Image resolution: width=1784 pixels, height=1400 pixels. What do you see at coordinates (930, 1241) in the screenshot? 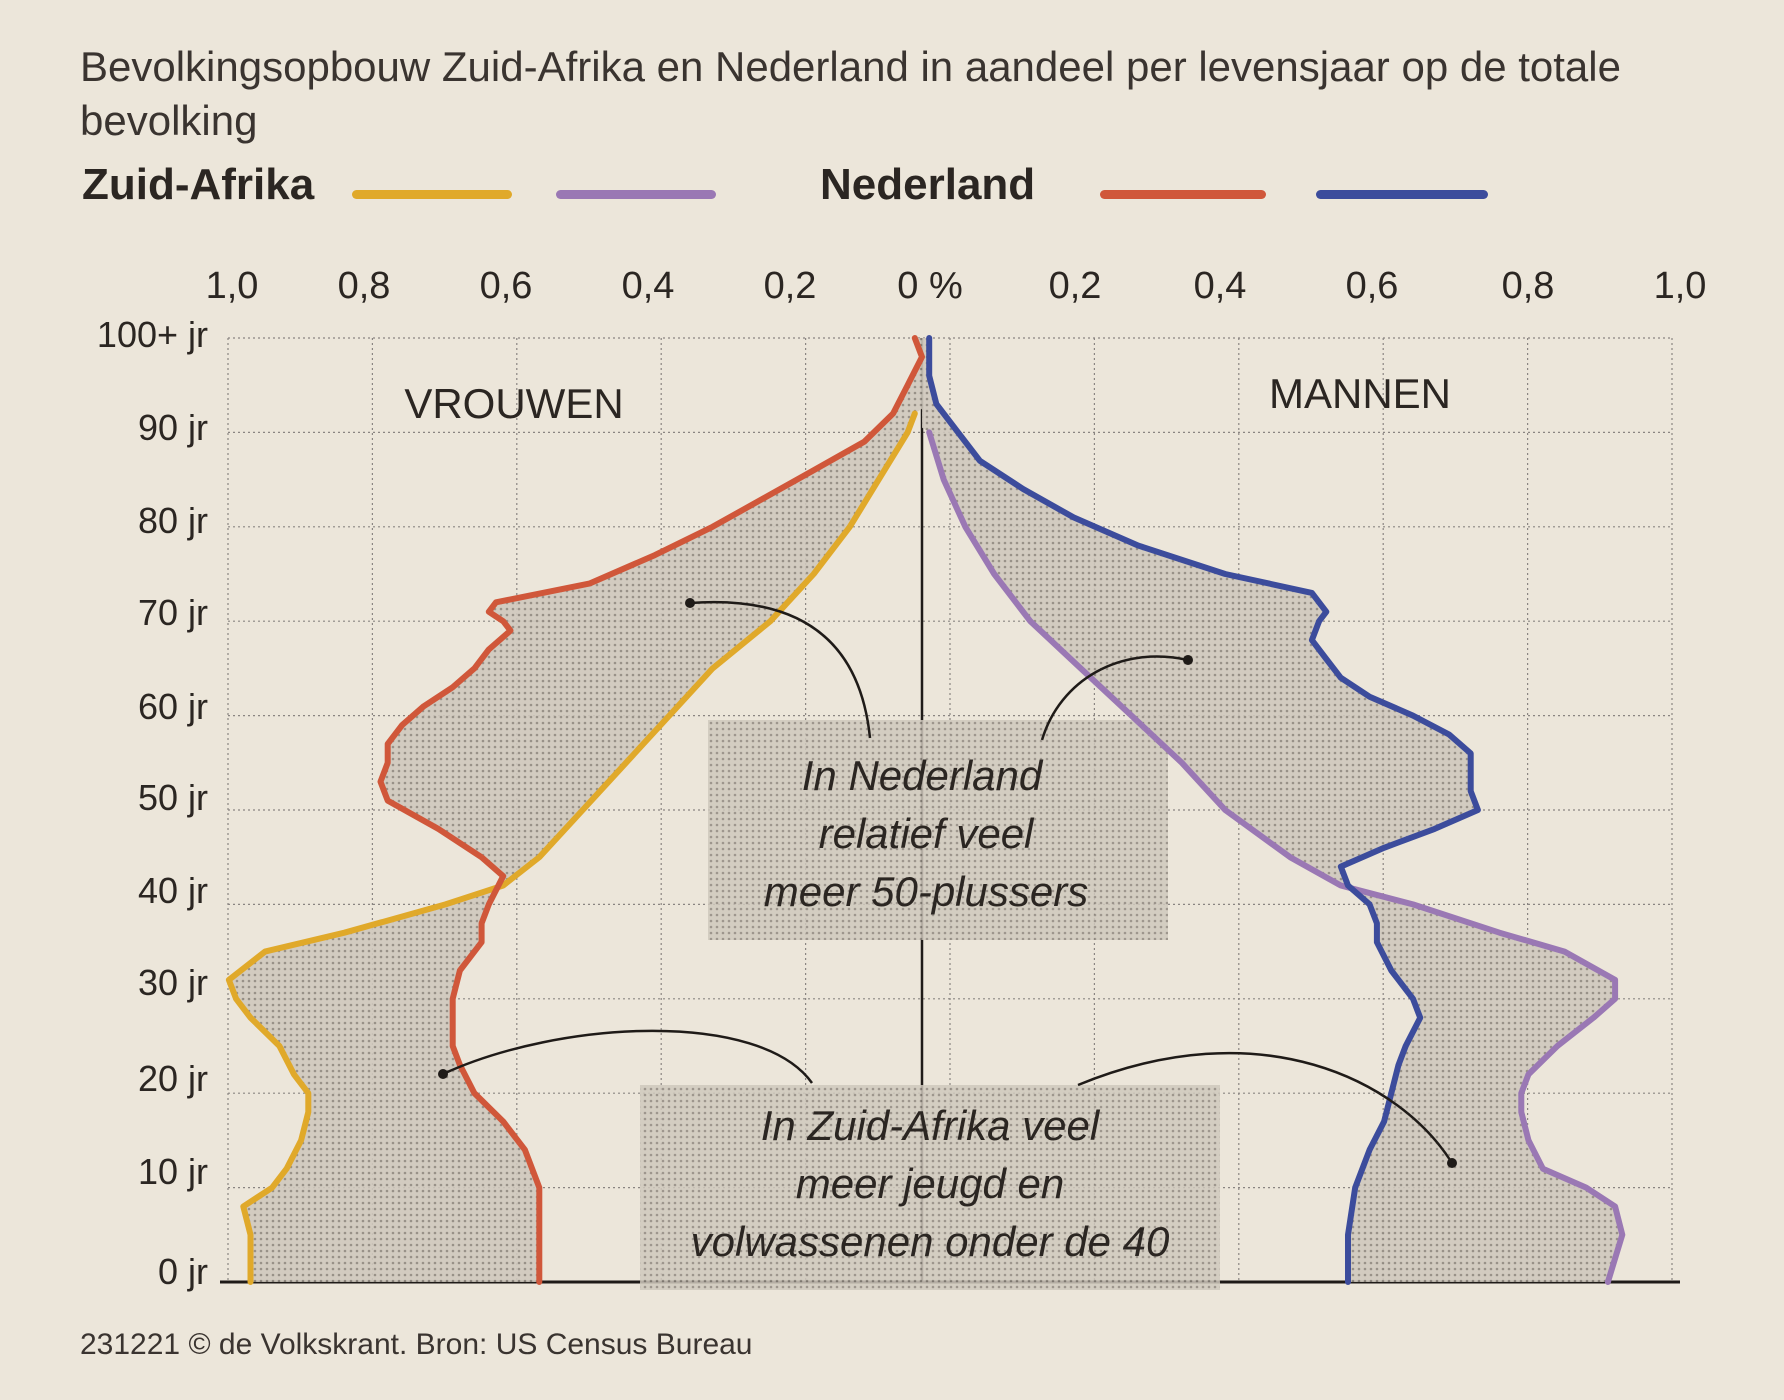
I see `annotation-south-africa-line-3: volwassenen onder de 40` at bounding box center [930, 1241].